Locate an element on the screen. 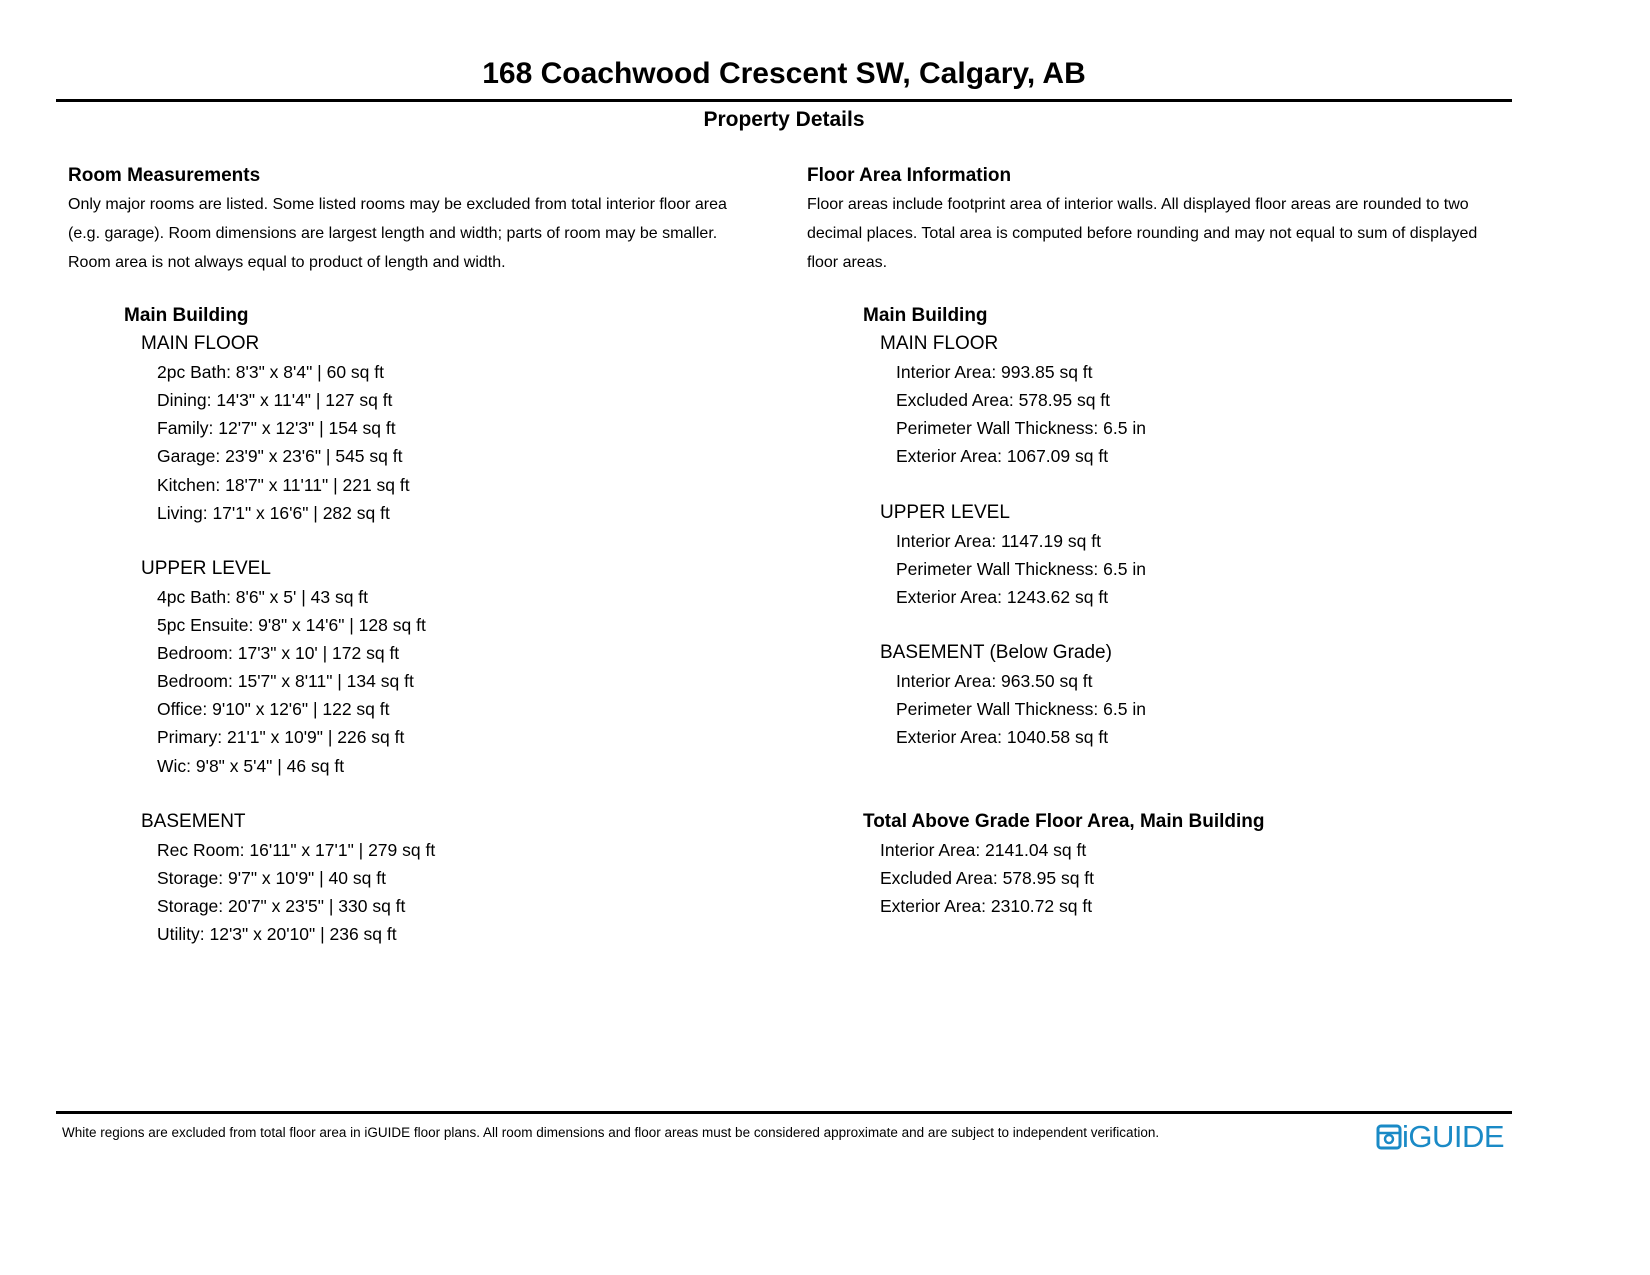 The image size is (1650, 1275). room-item: Rec Room: 16'11" x 17'1" | 279 sq ft is located at coordinates (296, 849).